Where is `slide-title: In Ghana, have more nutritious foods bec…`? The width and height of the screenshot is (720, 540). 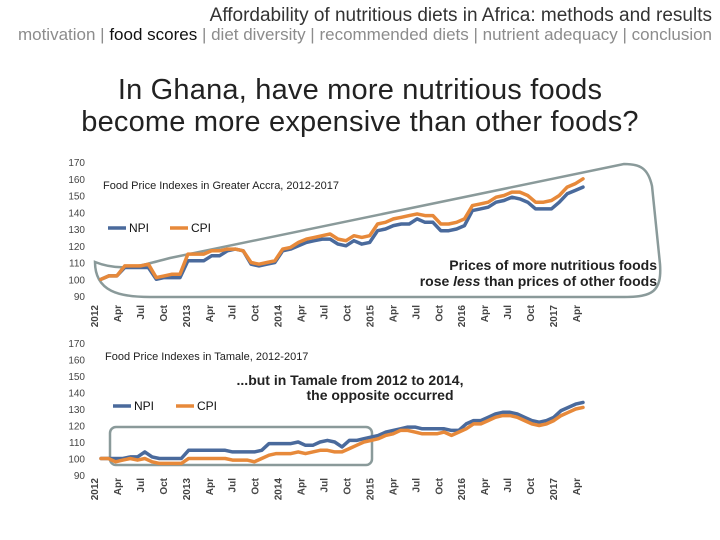 slide-title: In Ghana, have more nutritious foods bec… is located at coordinates (360, 106).